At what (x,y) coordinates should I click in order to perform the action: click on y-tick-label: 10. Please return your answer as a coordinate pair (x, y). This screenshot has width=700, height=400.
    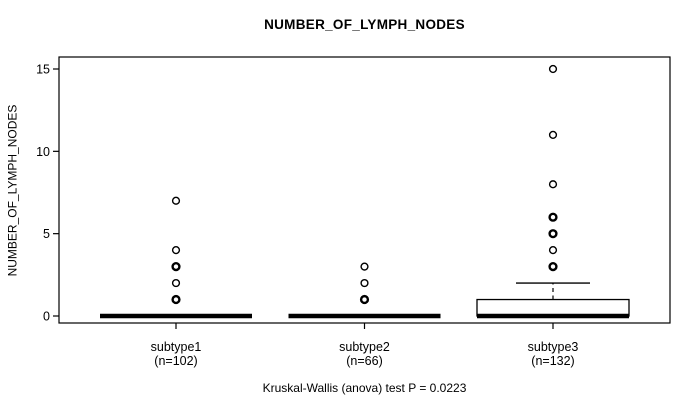
    Looking at the image, I should click on (43, 152).